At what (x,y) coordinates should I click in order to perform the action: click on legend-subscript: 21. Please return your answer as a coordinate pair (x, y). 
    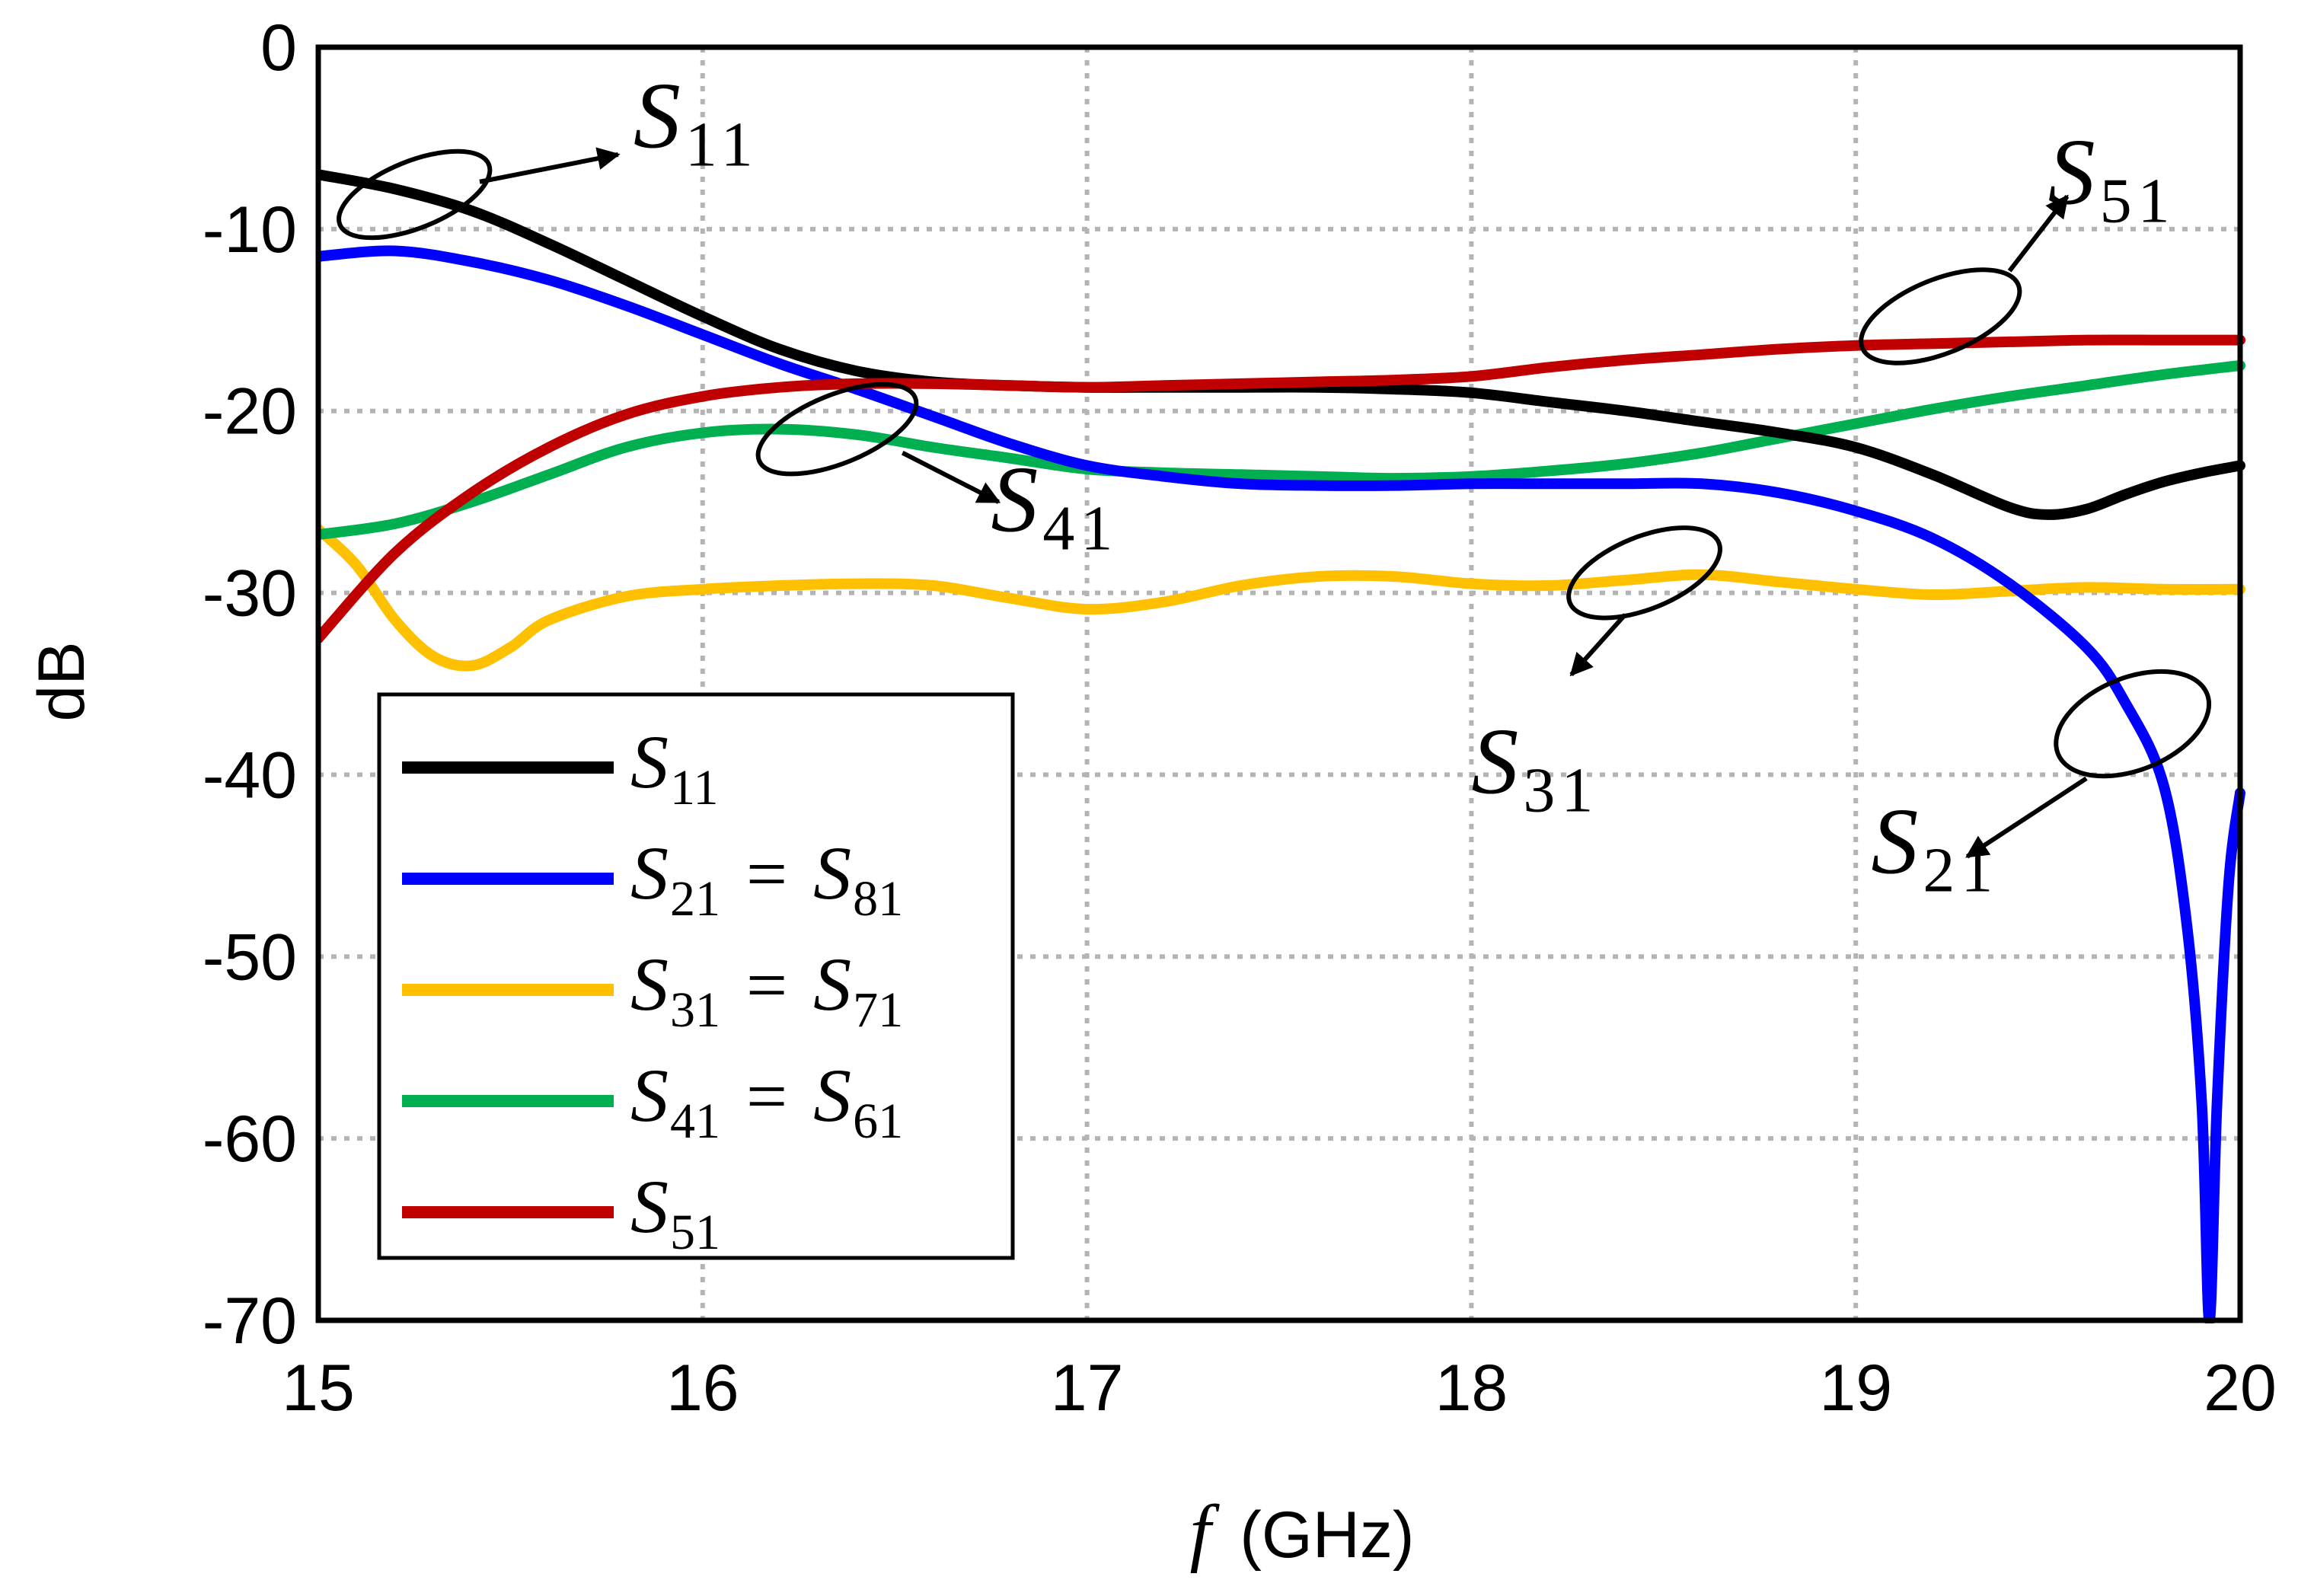
    Looking at the image, I should click on (695, 899).